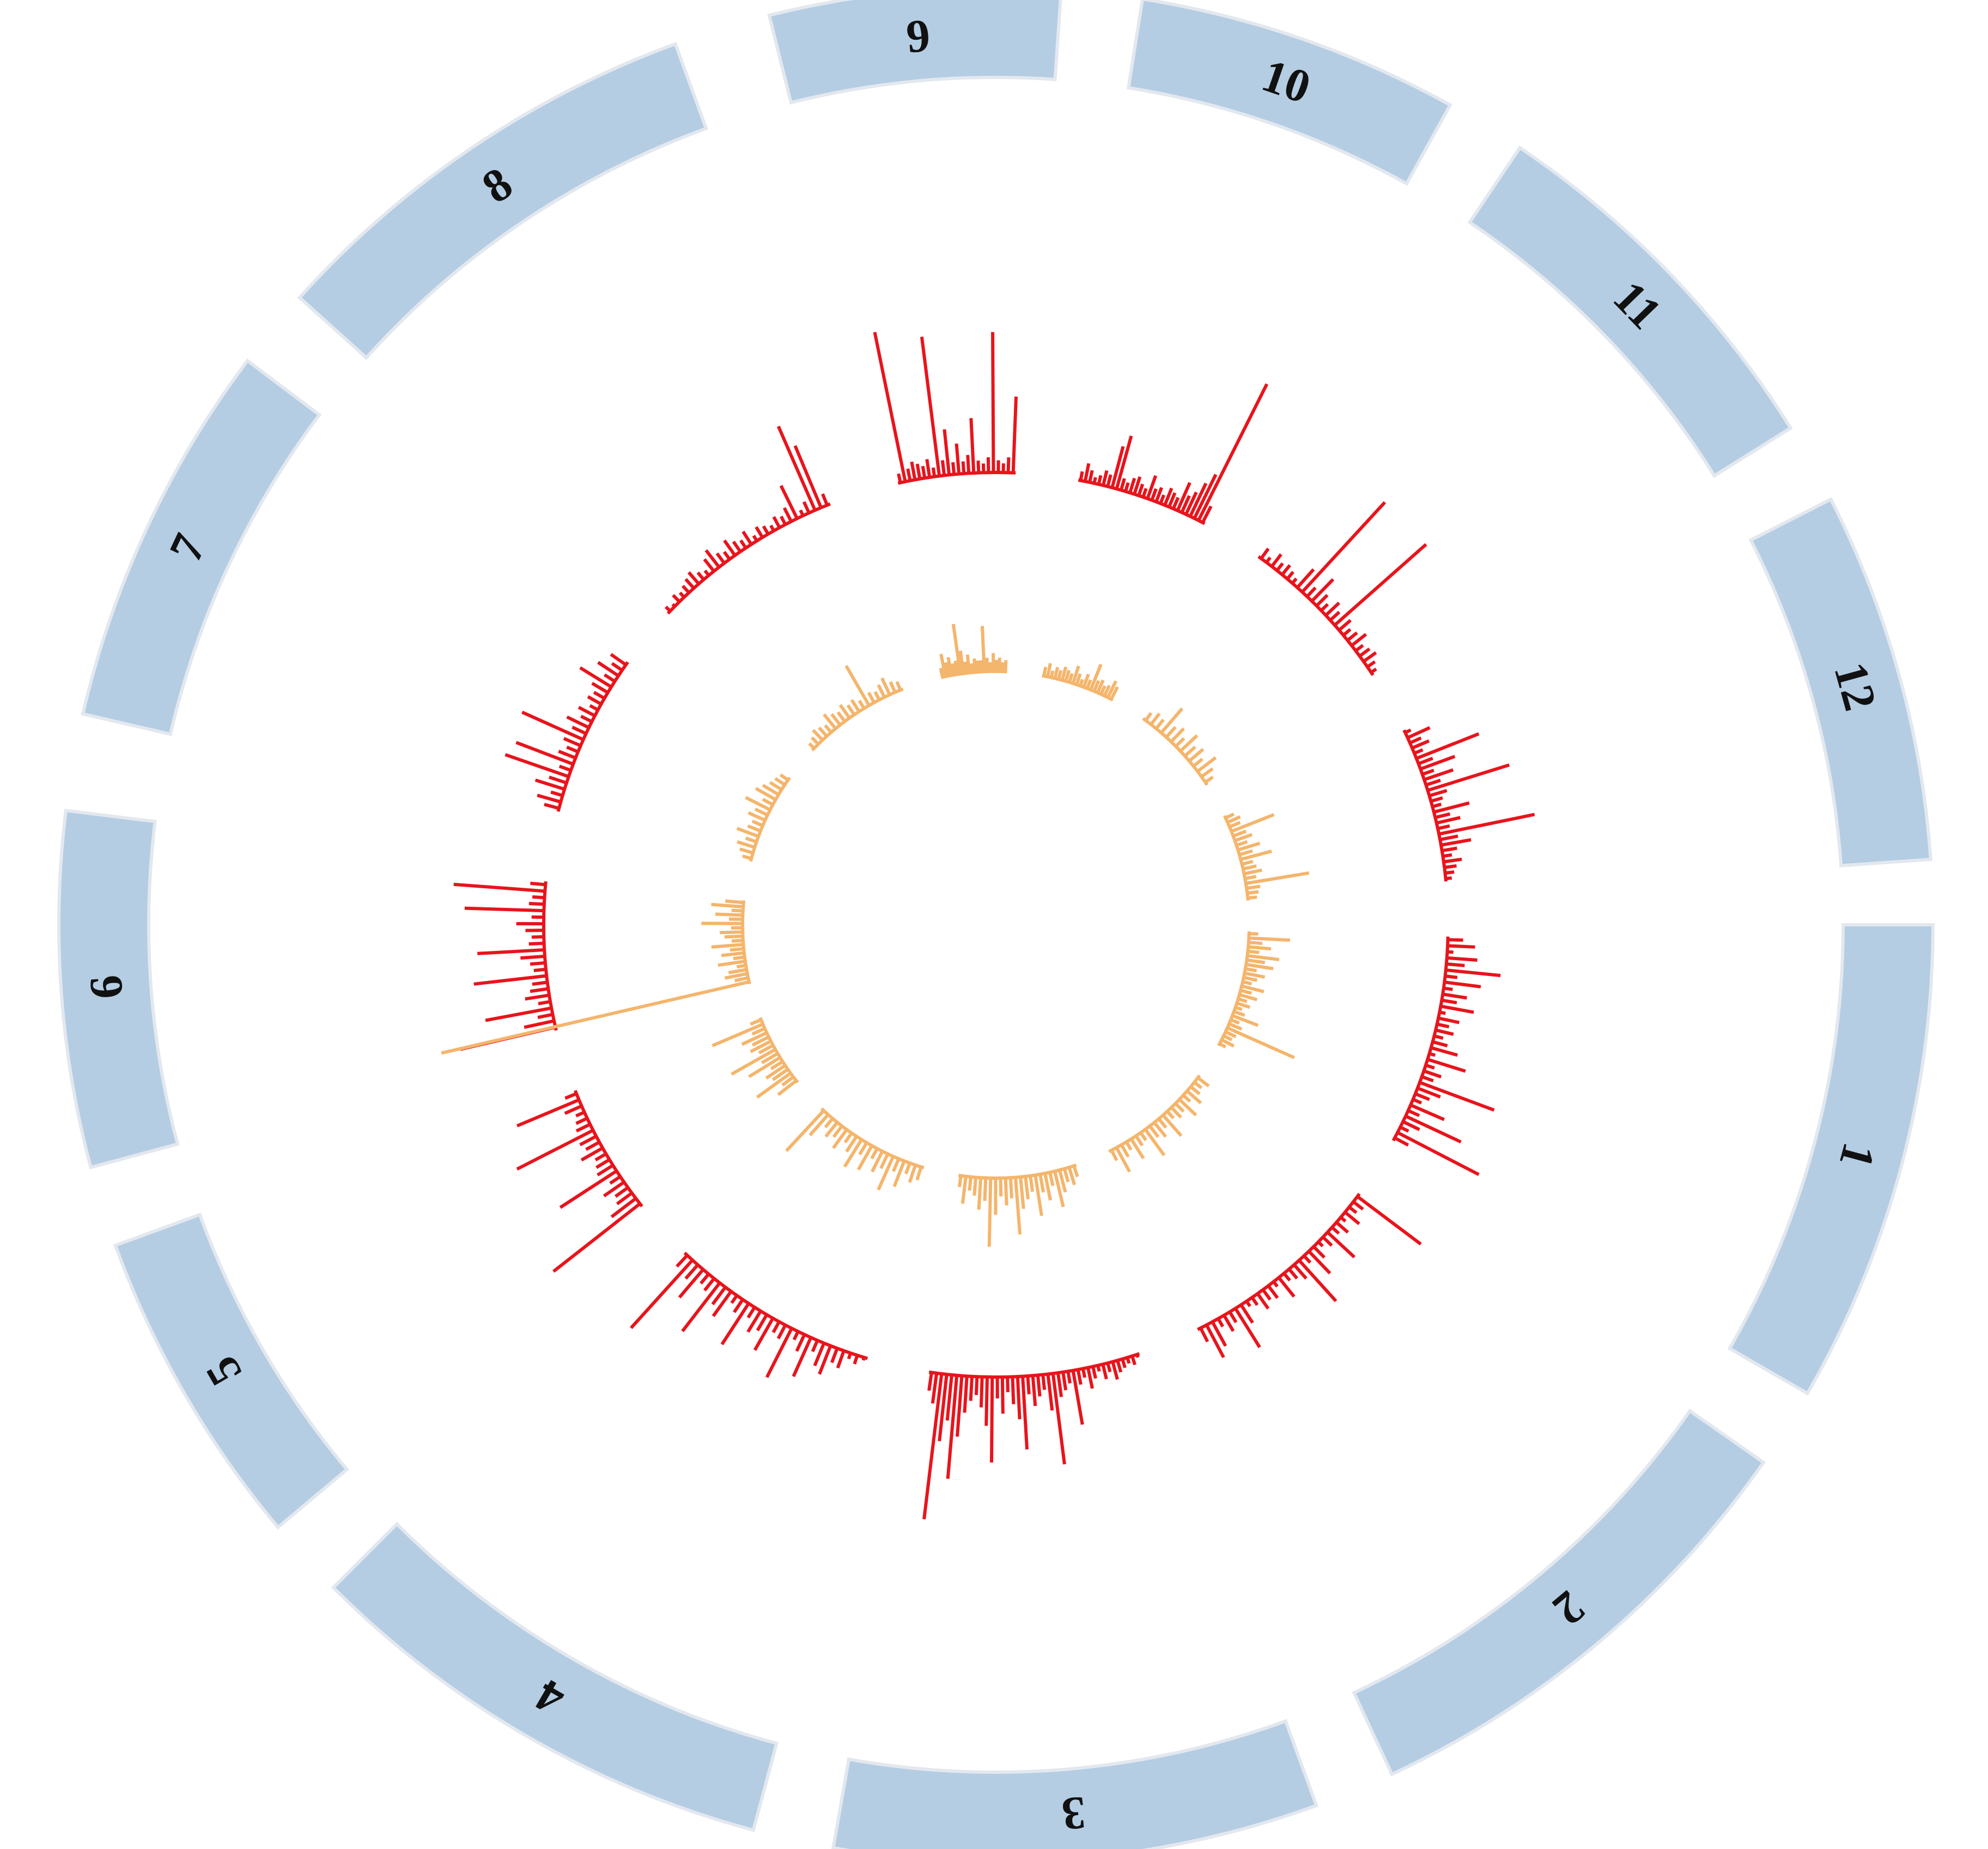 The image size is (1988, 1849). Describe the element at coordinates (1234, 989) in the screenshot. I see `track-2-baseline-chr1` at that location.